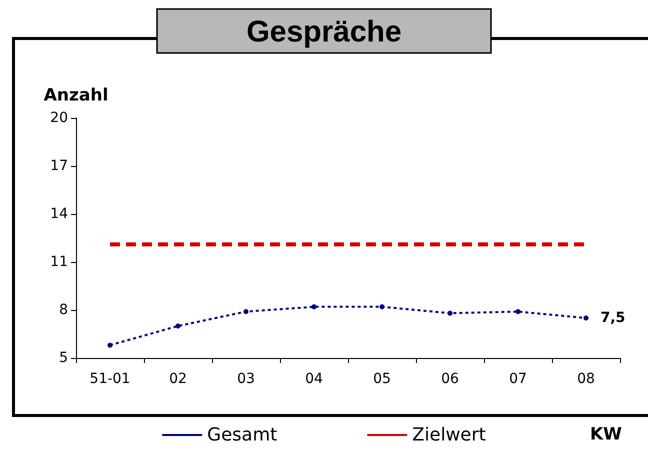 This screenshot has height=451, width=648. What do you see at coordinates (59, 262) in the screenshot?
I see `y-tick-label: 11` at bounding box center [59, 262].